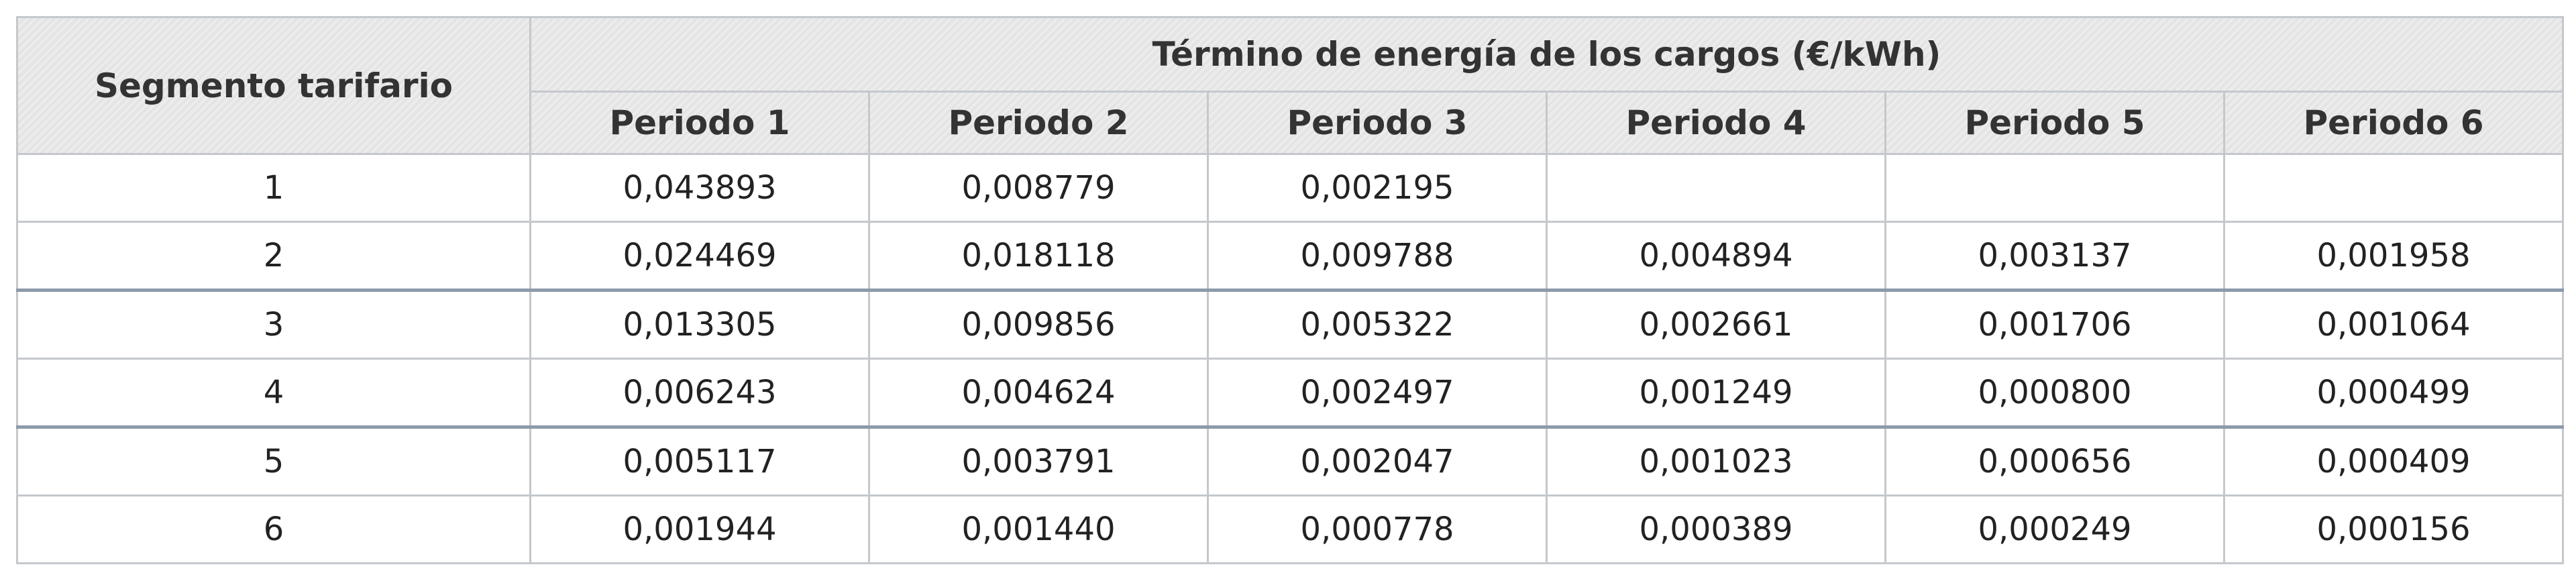  I want to click on period-header: Periodo 4, so click(1716, 123).